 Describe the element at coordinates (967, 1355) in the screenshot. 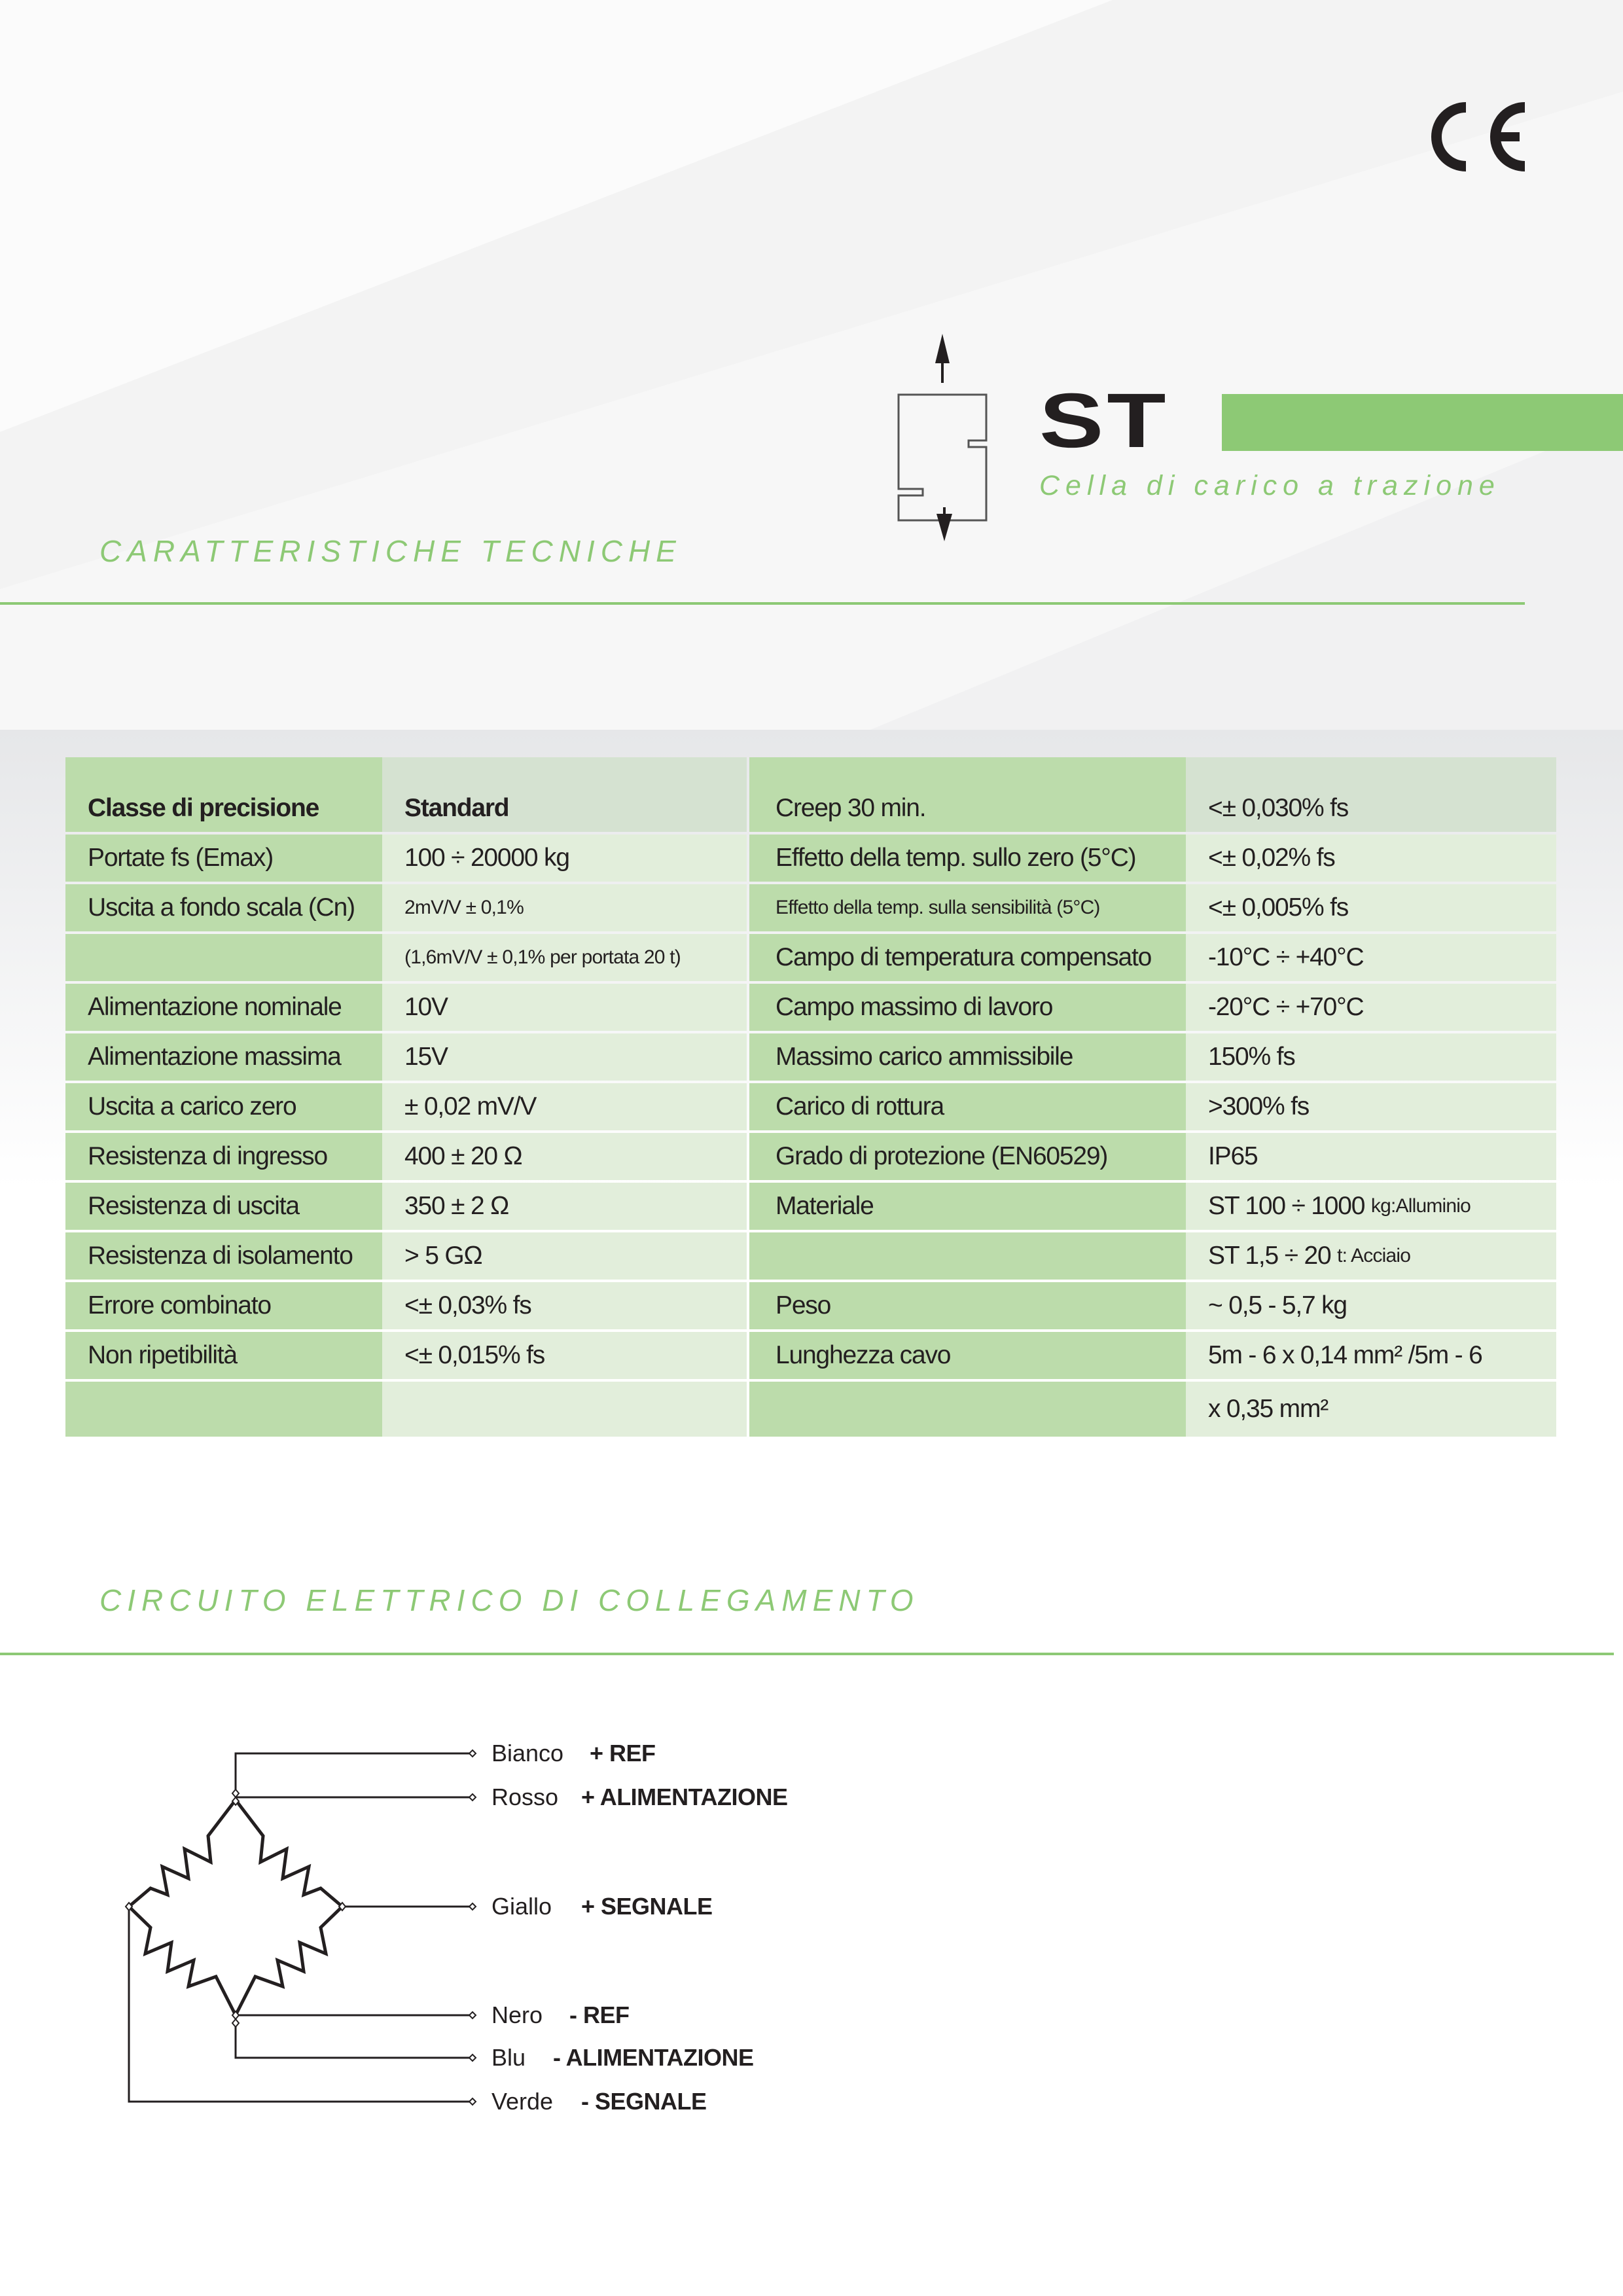

I see `spec-label-cell: Lunghezza cavo` at that location.